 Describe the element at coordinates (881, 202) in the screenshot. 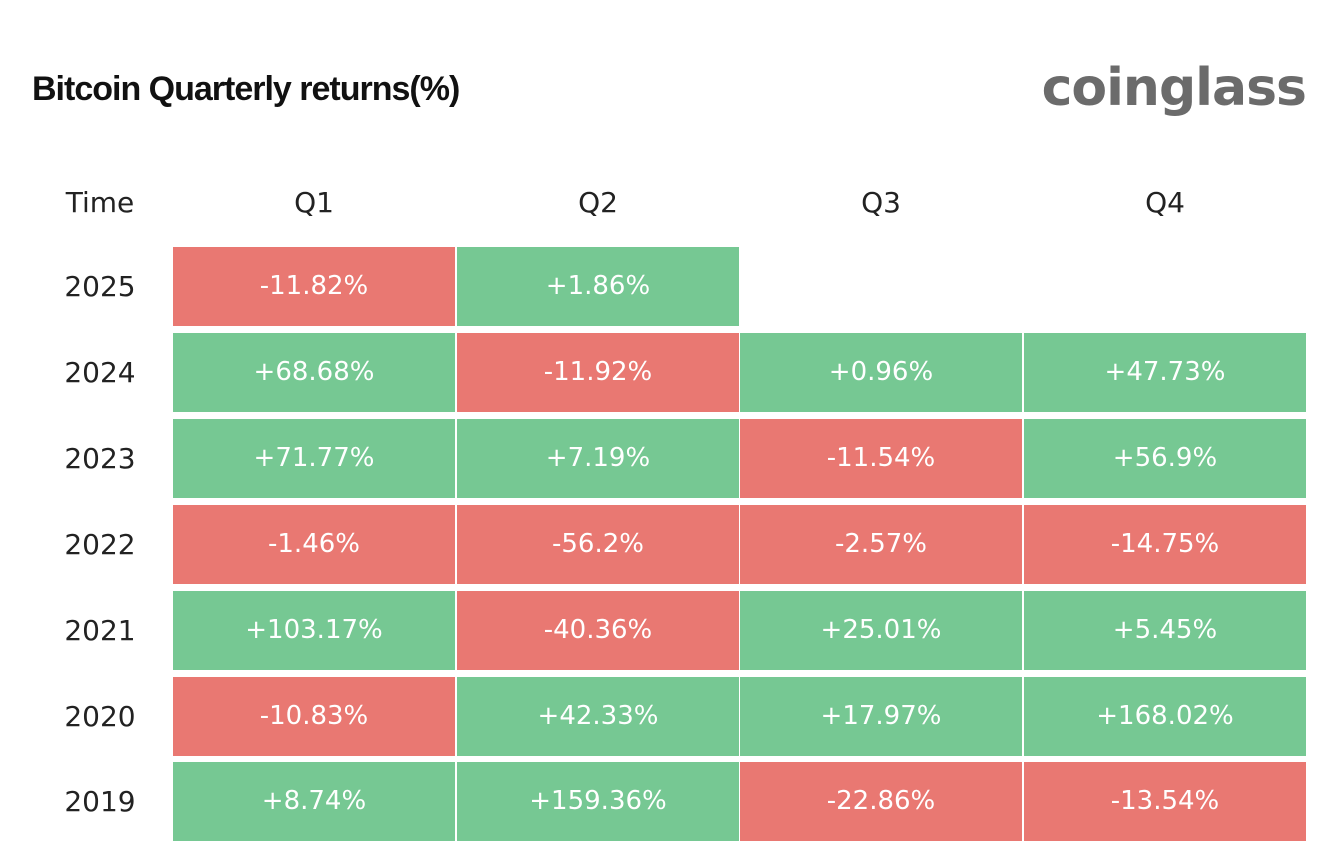

I see `column-header: Q3` at that location.